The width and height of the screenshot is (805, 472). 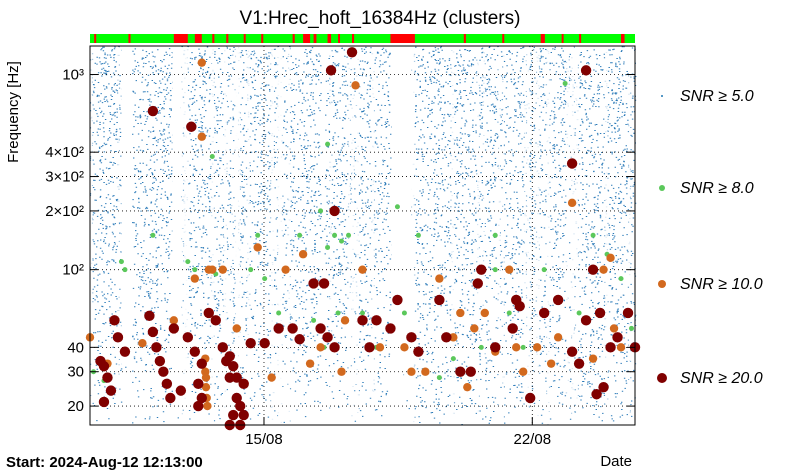 What do you see at coordinates (721, 284) in the screenshot?
I see `legend-label: SNR ≥ 10.0` at bounding box center [721, 284].